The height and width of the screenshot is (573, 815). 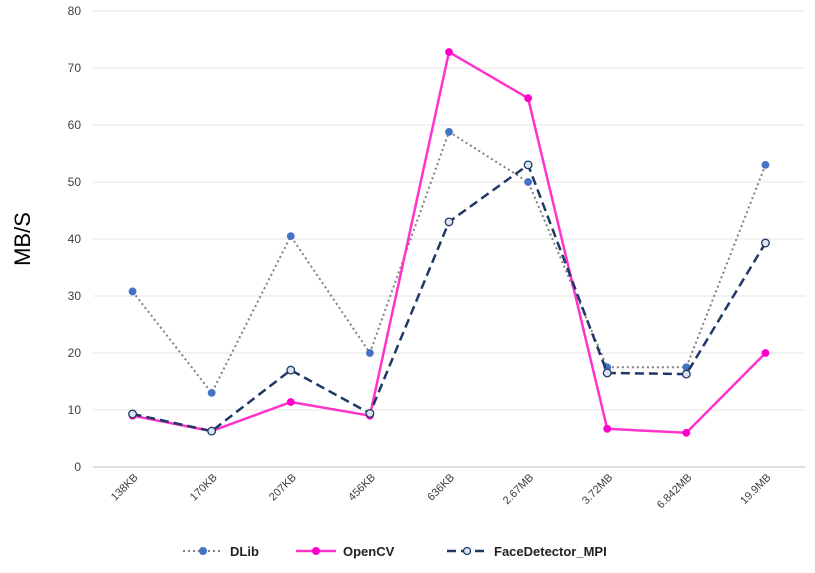 I want to click on y-tick-label: 20, so click(x=75, y=353).